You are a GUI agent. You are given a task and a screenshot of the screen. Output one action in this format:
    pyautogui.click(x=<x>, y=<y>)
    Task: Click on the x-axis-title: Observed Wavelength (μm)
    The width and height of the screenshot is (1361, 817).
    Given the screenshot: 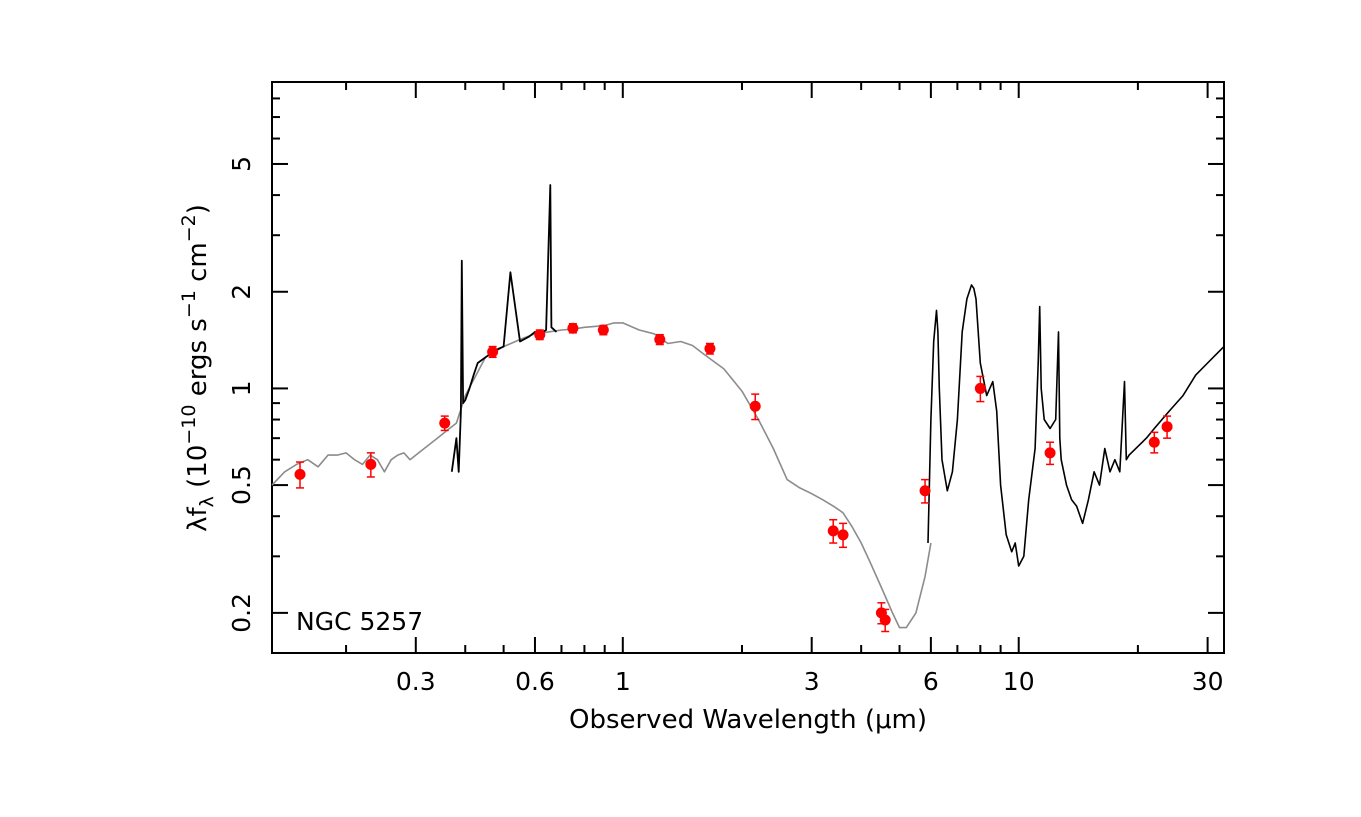 What is the action you would take?
    pyautogui.click(x=748, y=720)
    